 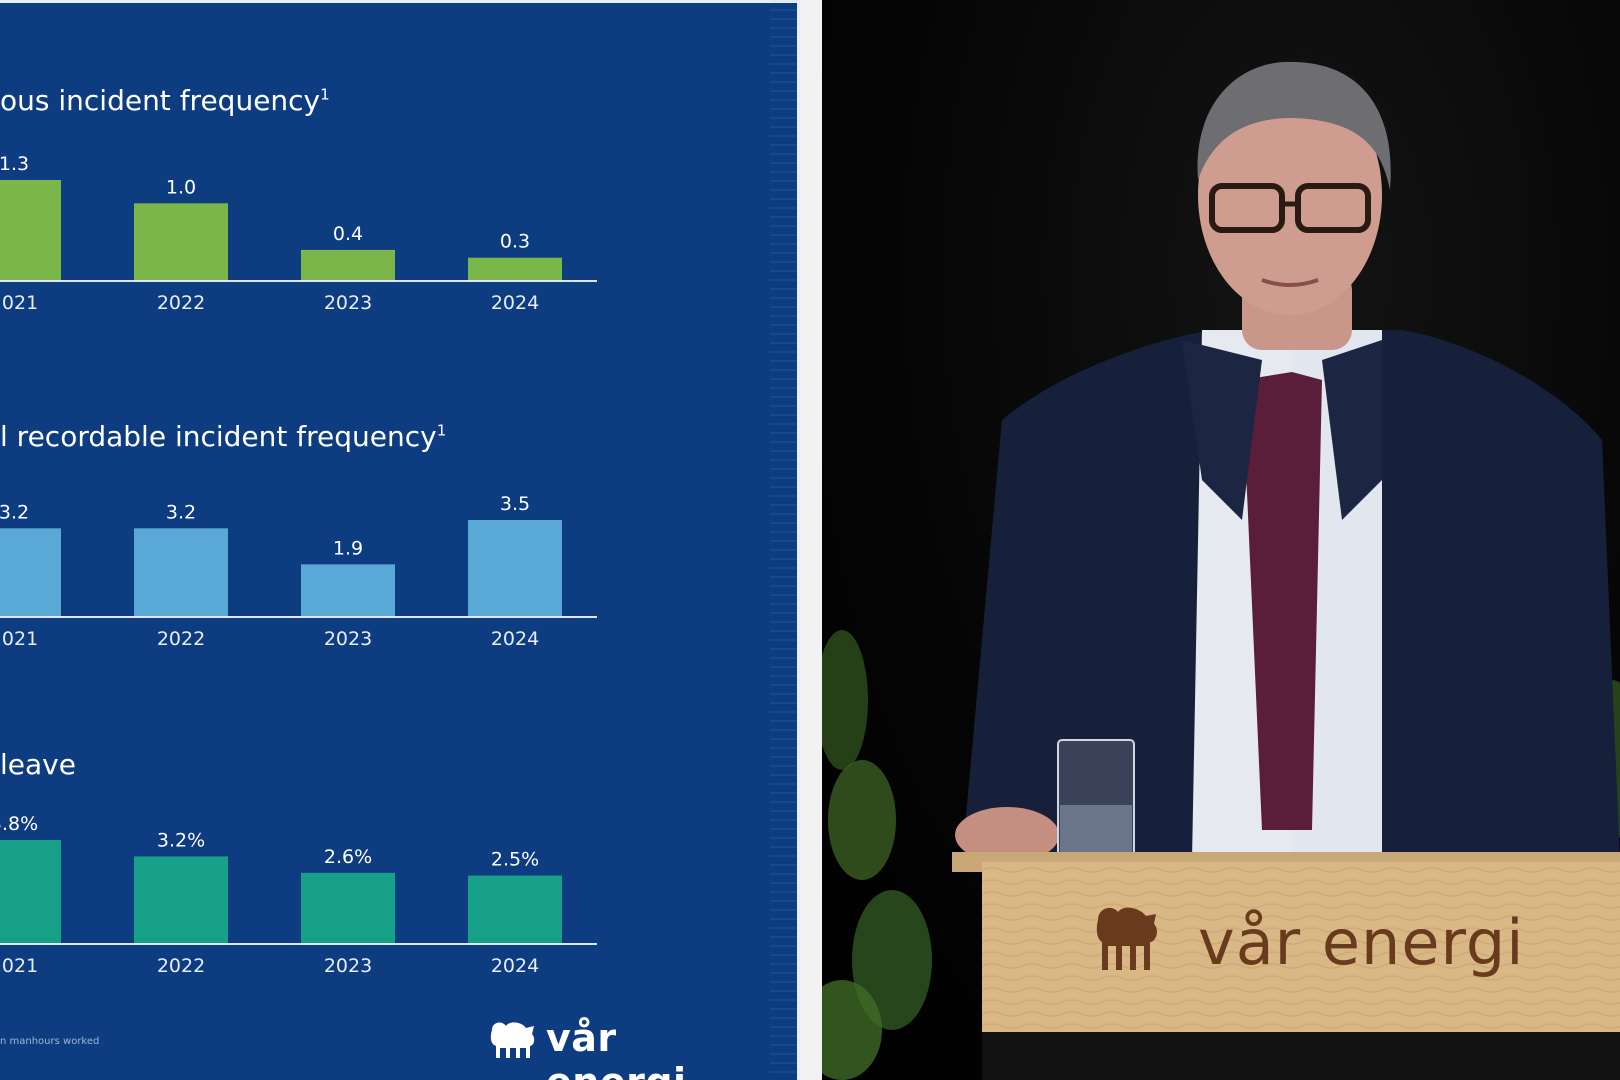 I want to click on slide-logo-text: vår energi, so click(x=616, y=1048).